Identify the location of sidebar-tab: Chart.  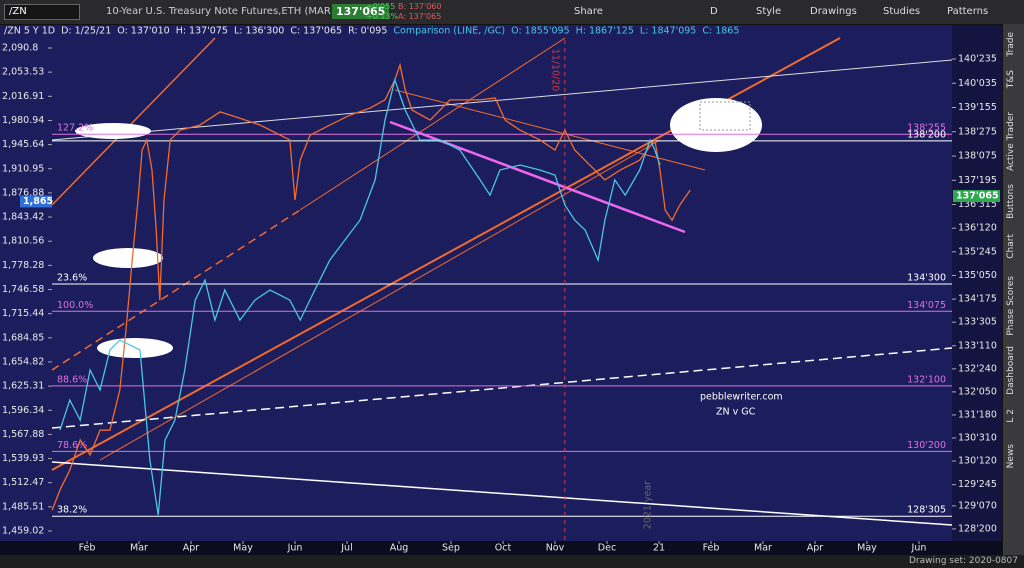
(1011, 246).